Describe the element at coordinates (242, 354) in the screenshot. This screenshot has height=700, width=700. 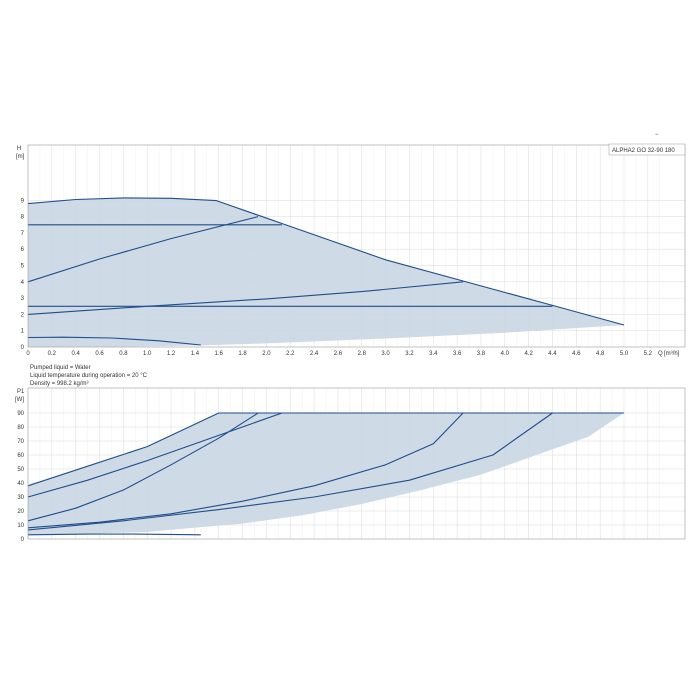
I see `x-tick-label: 1.8` at that location.